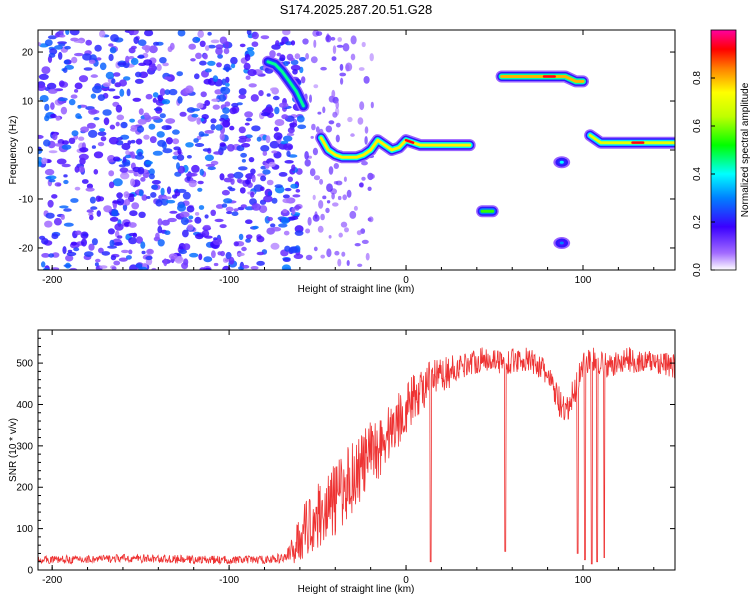  Describe the element at coordinates (52, 580) in the screenshot. I see `x-tick-label: -200` at that location.